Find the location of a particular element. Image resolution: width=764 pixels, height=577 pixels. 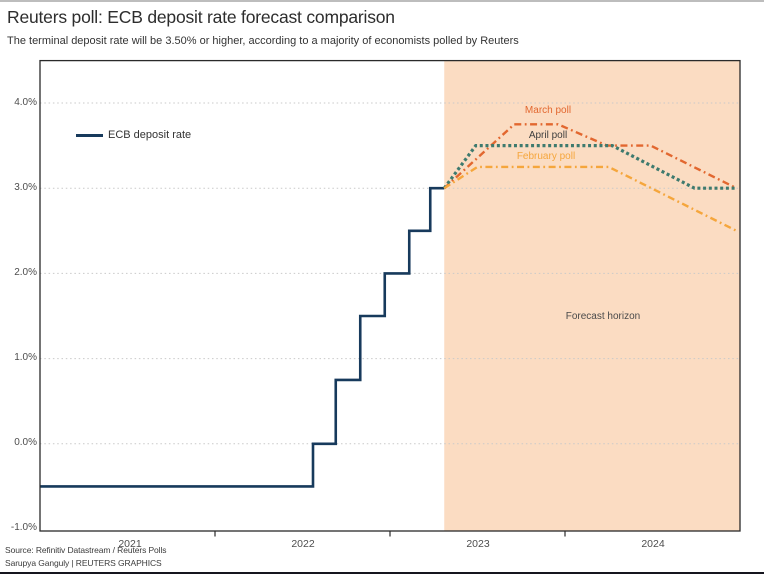

x-tick-label: 2024 is located at coordinates (653, 544).